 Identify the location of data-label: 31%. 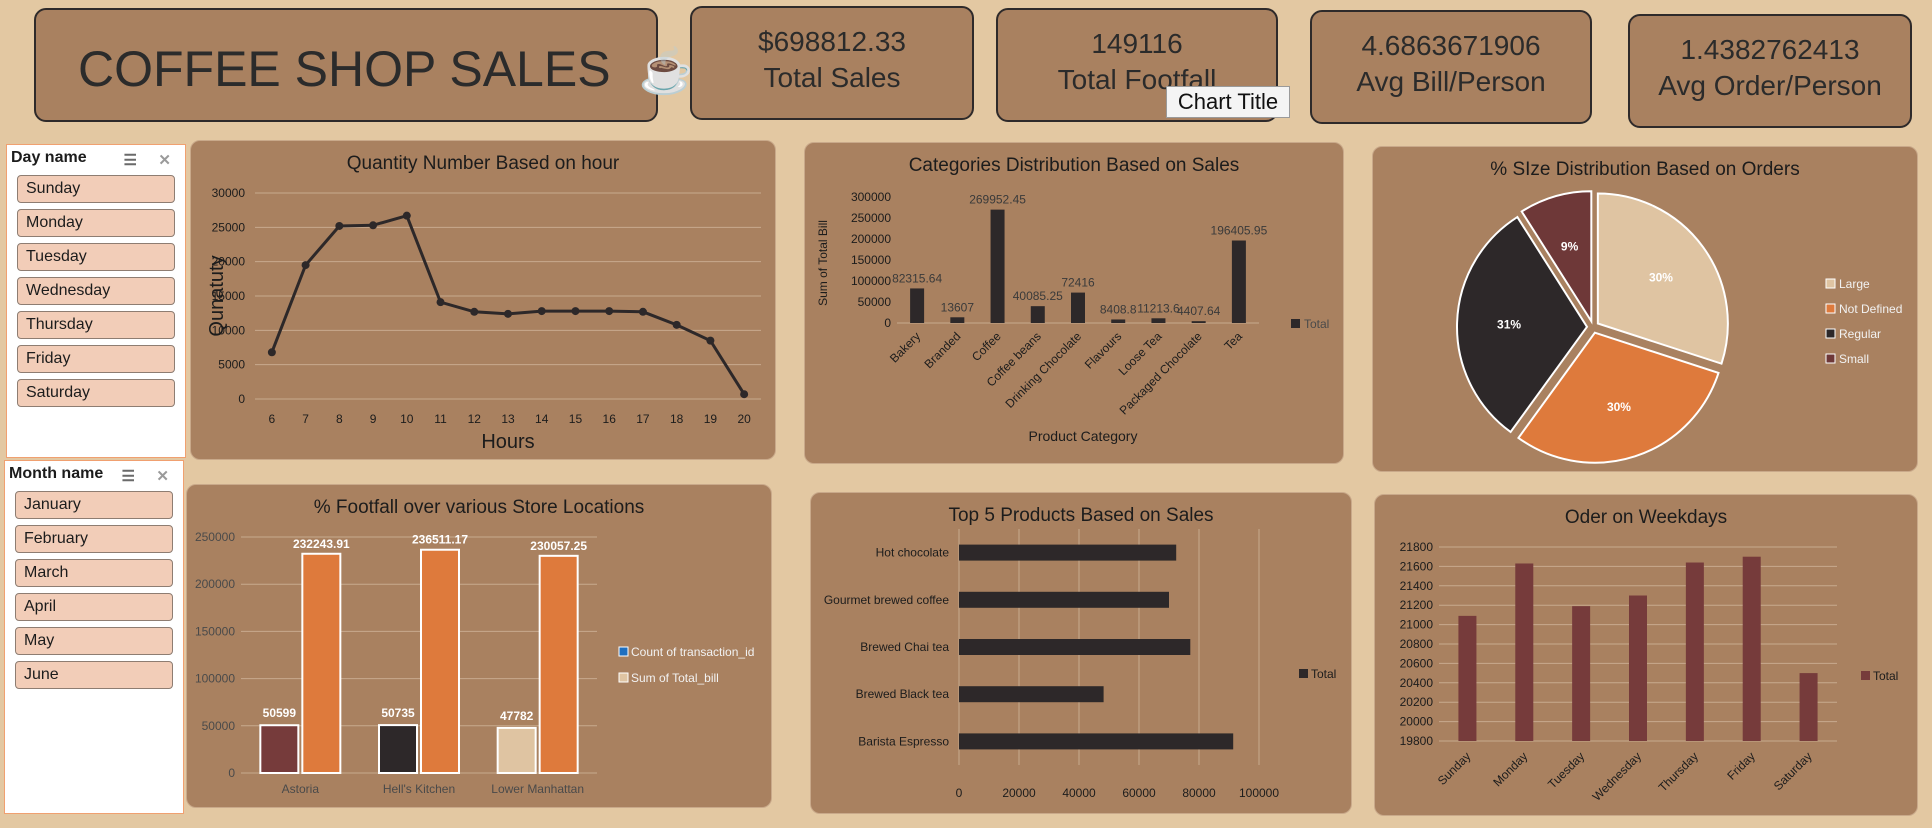
(1509, 324).